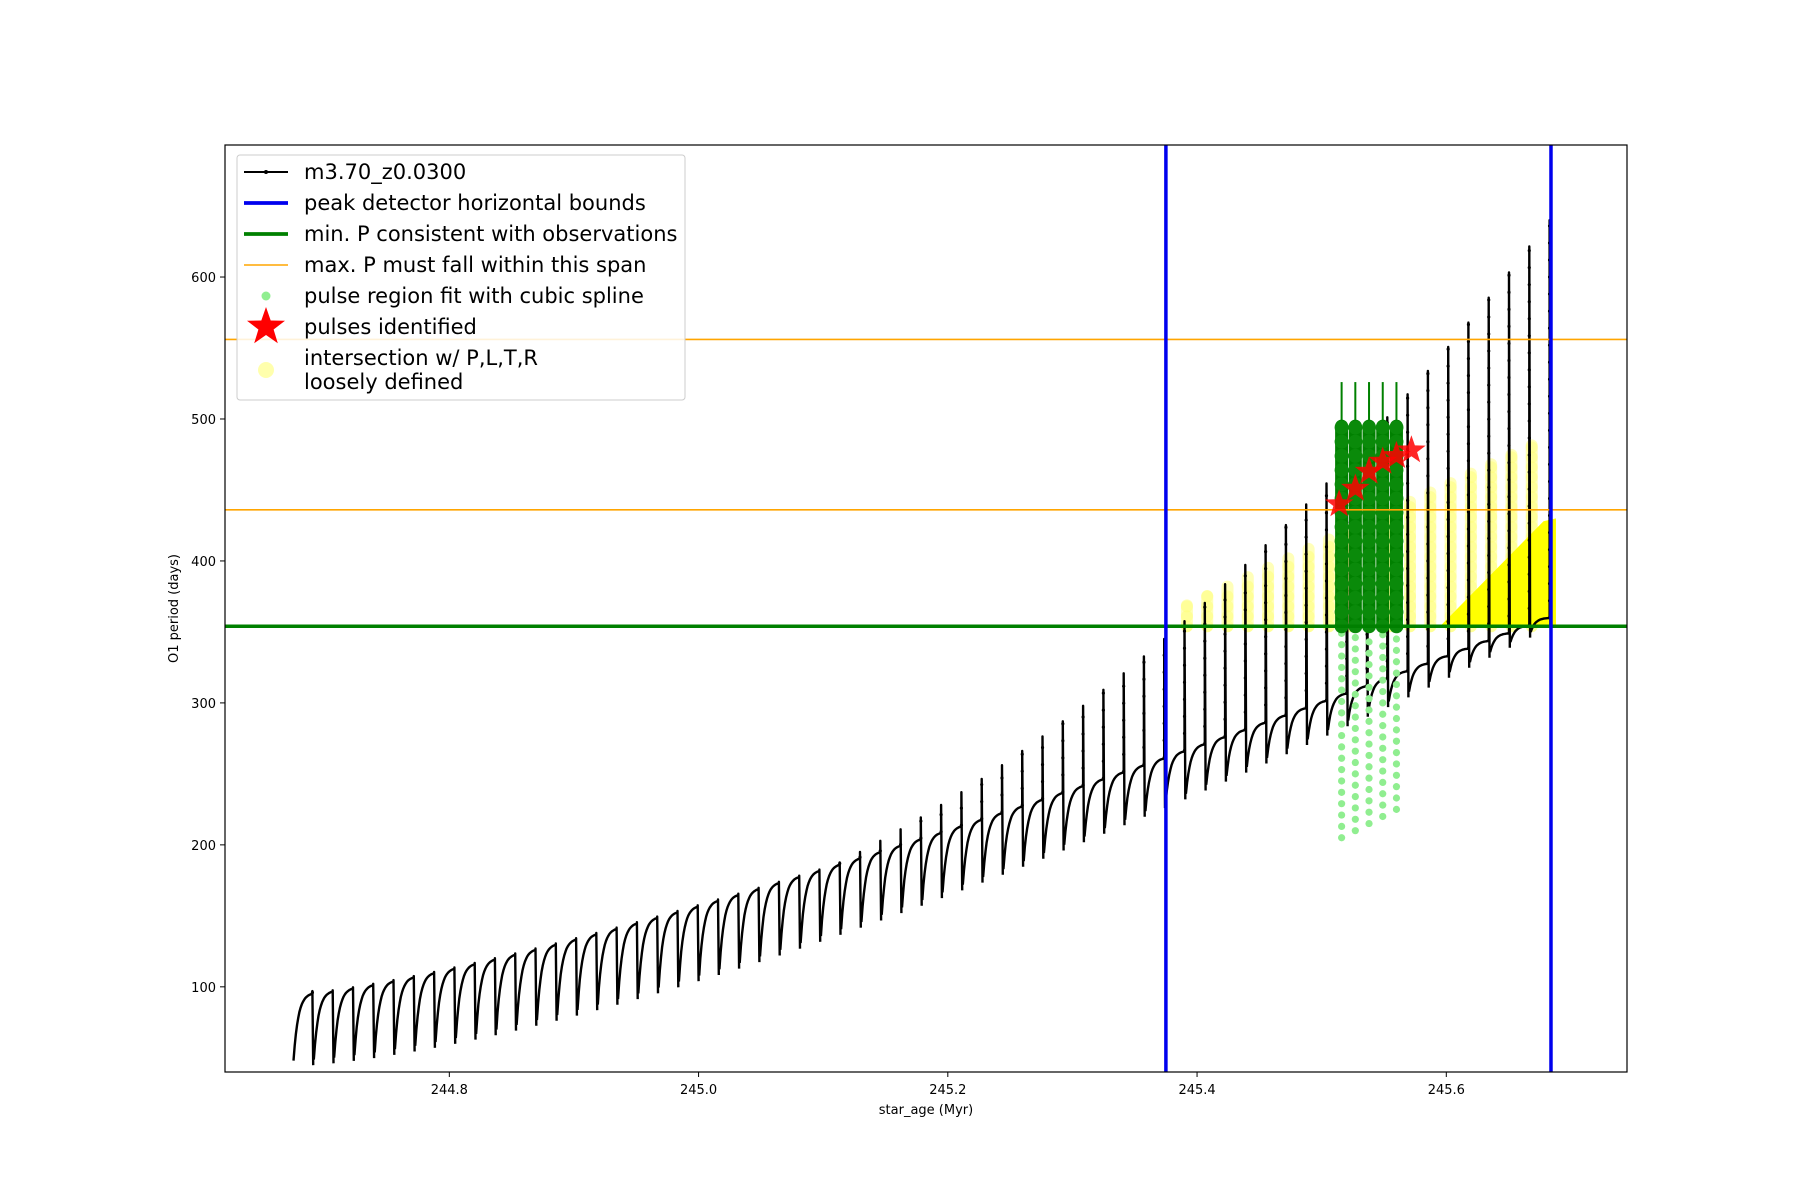  What do you see at coordinates (1196, 1090) in the screenshot?
I see `x-tick-label: 245.4` at bounding box center [1196, 1090].